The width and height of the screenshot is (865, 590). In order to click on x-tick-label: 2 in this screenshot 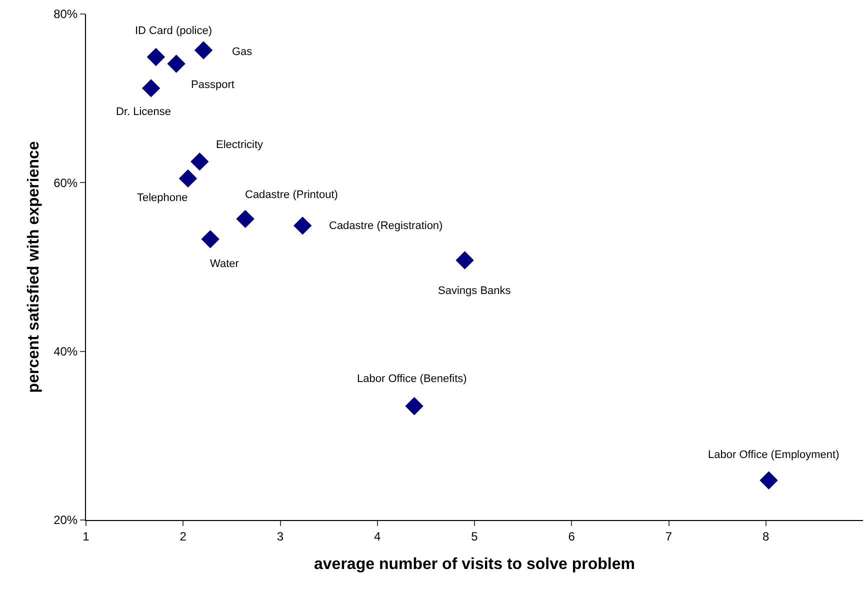, I will do `click(183, 536)`.